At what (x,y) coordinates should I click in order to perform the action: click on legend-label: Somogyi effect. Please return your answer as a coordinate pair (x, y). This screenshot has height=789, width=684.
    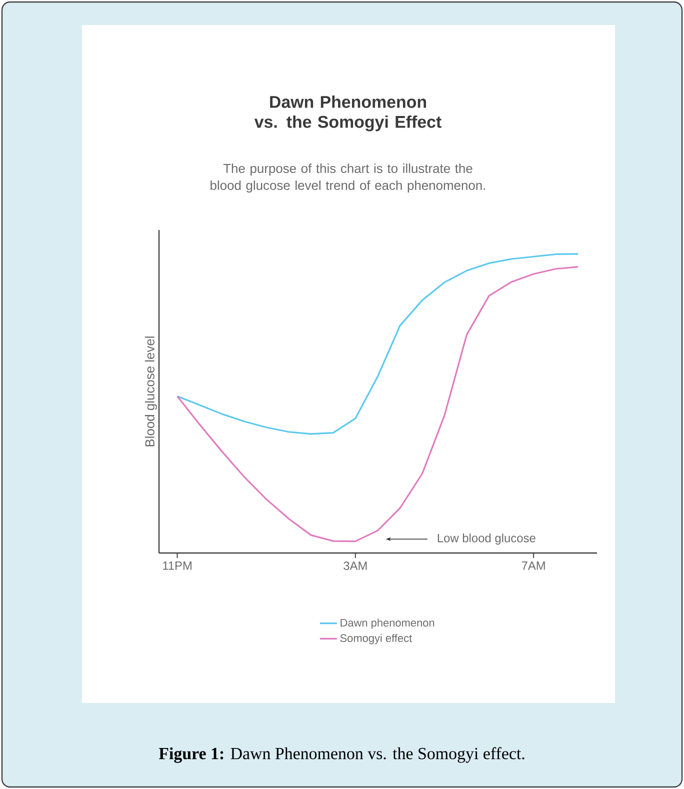
    Looking at the image, I should click on (376, 639).